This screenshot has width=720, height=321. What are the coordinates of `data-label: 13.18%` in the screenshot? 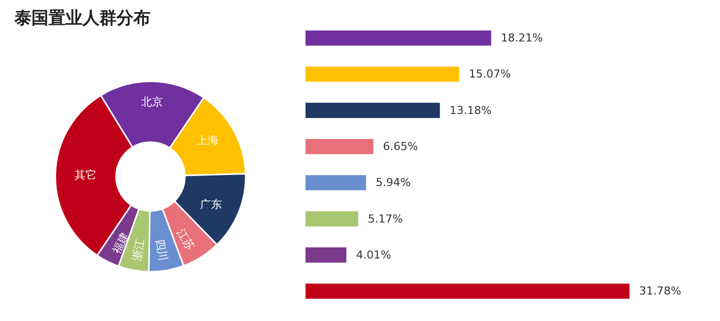 It's located at (471, 110).